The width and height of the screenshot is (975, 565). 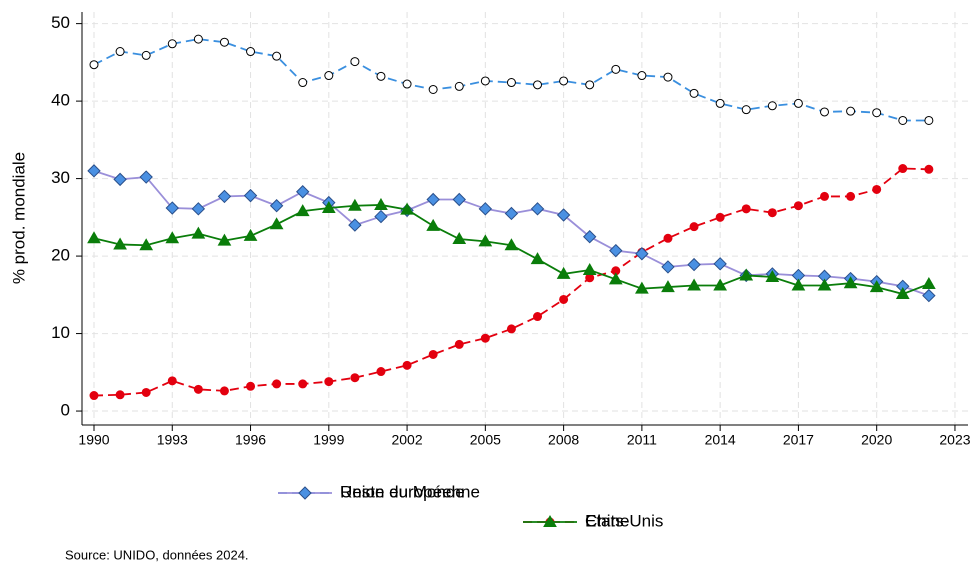 What do you see at coordinates (511, 80) in the screenshot?
I see `series-line` at bounding box center [511, 80].